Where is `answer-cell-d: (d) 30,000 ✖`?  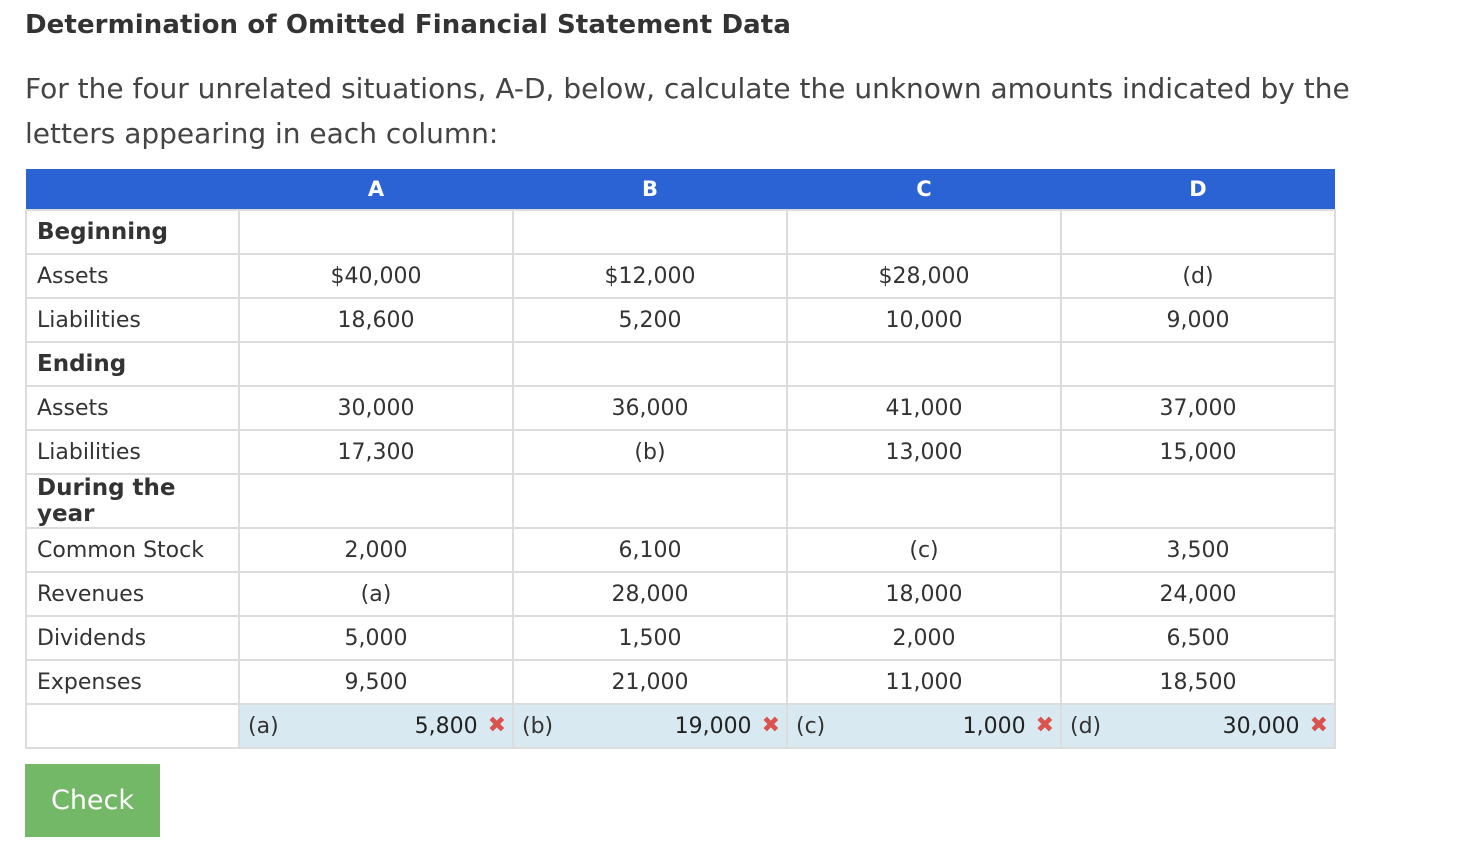
answer-cell-d: (d) 30,000 ✖ is located at coordinates (1198, 726).